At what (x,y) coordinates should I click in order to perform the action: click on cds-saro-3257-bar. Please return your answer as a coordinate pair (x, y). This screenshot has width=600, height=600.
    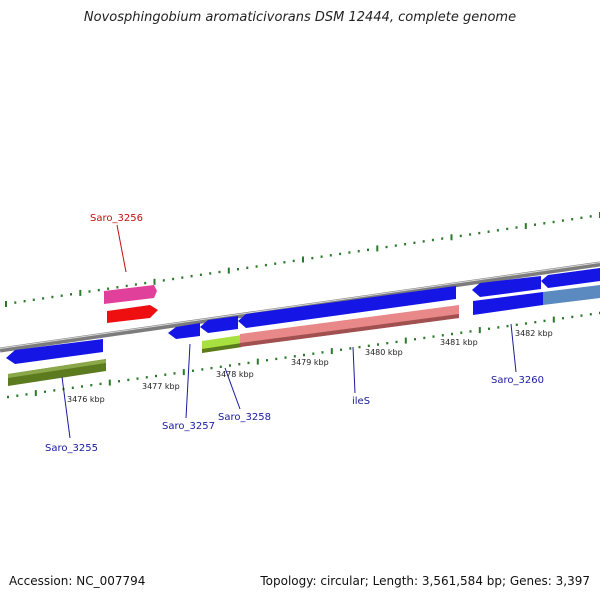
    Looking at the image, I should click on (184, 331).